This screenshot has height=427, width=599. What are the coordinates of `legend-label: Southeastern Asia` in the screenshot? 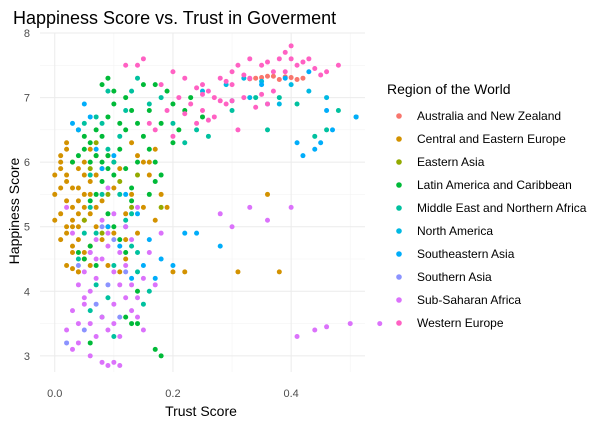 It's located at (466, 254).